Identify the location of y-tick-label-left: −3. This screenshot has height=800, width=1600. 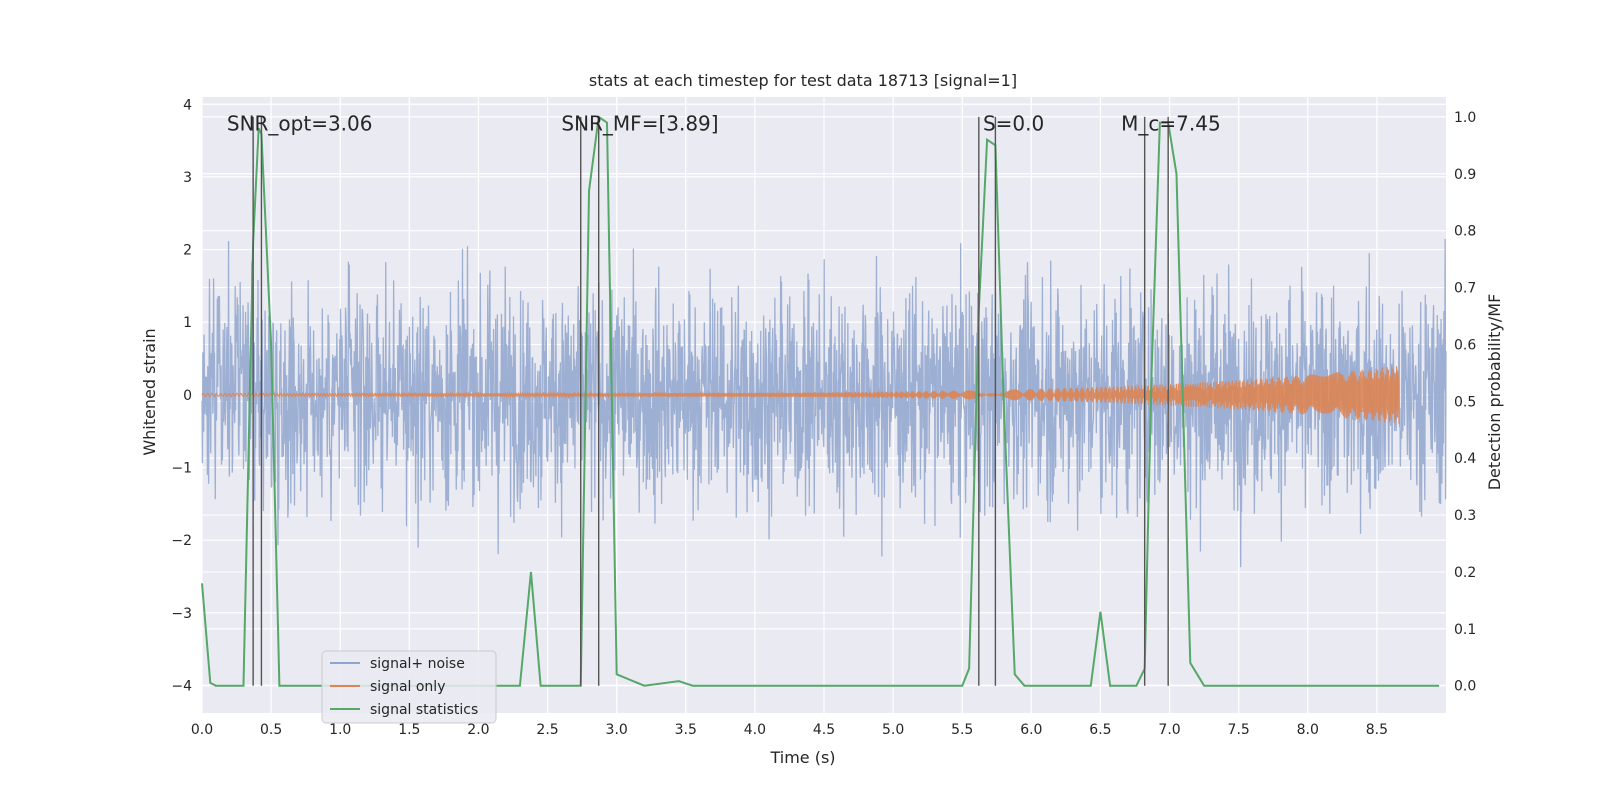
(181, 614).